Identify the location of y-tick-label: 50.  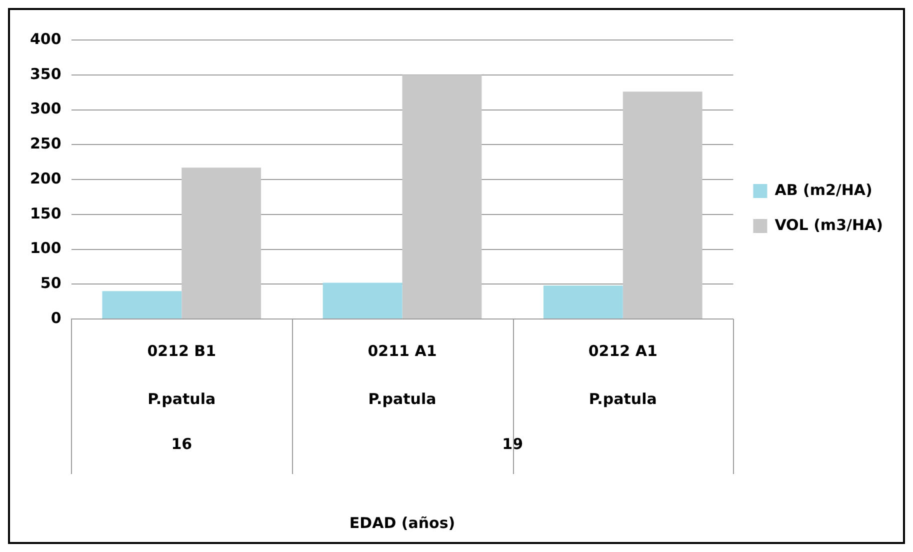
(51, 283).